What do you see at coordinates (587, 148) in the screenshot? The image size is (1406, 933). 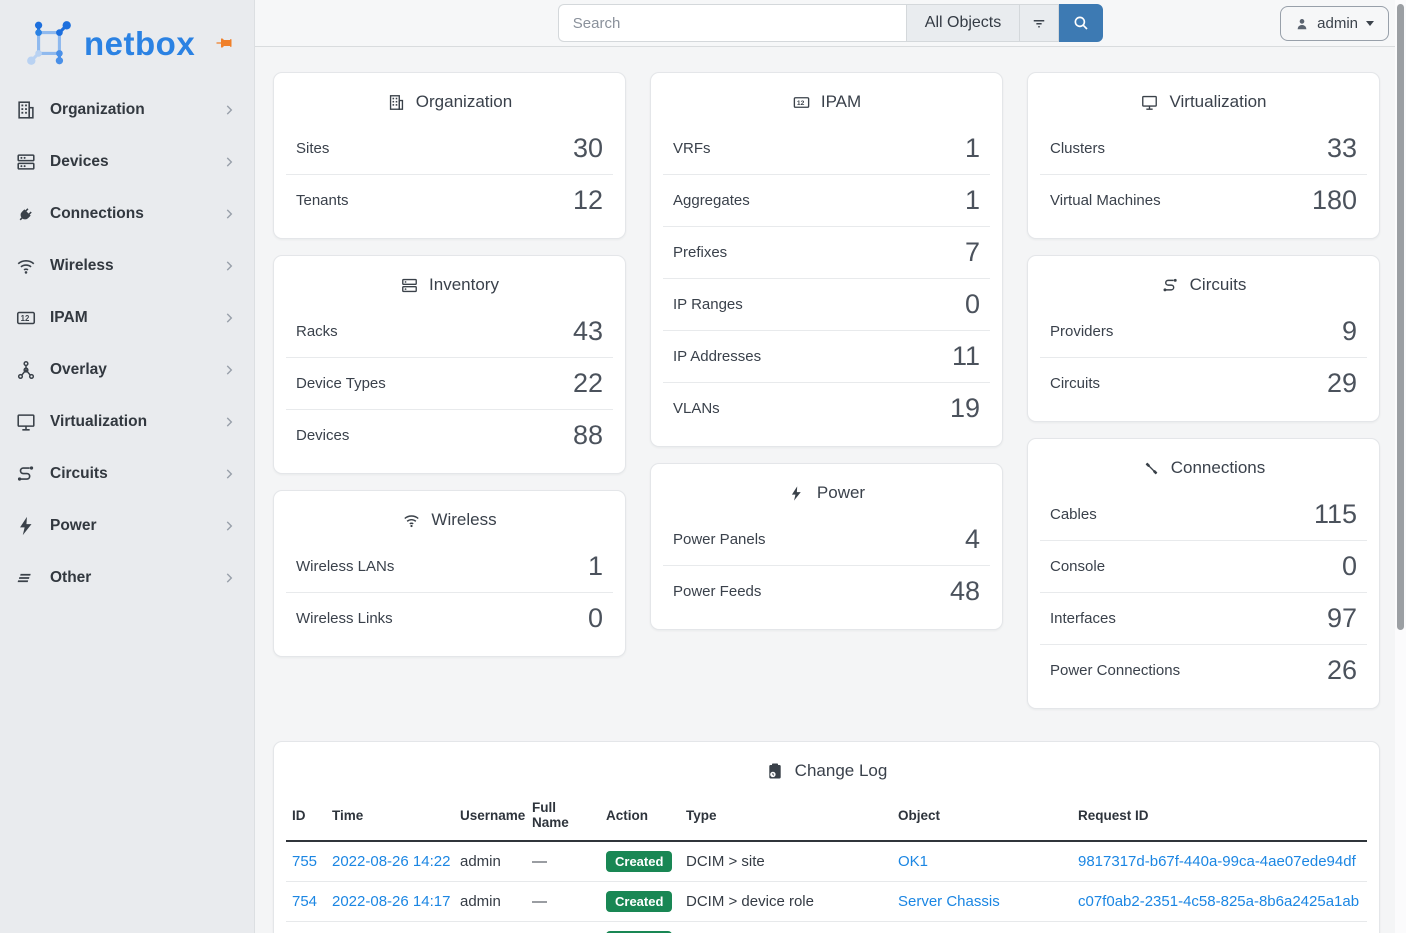 I see `stat-value: 30` at bounding box center [587, 148].